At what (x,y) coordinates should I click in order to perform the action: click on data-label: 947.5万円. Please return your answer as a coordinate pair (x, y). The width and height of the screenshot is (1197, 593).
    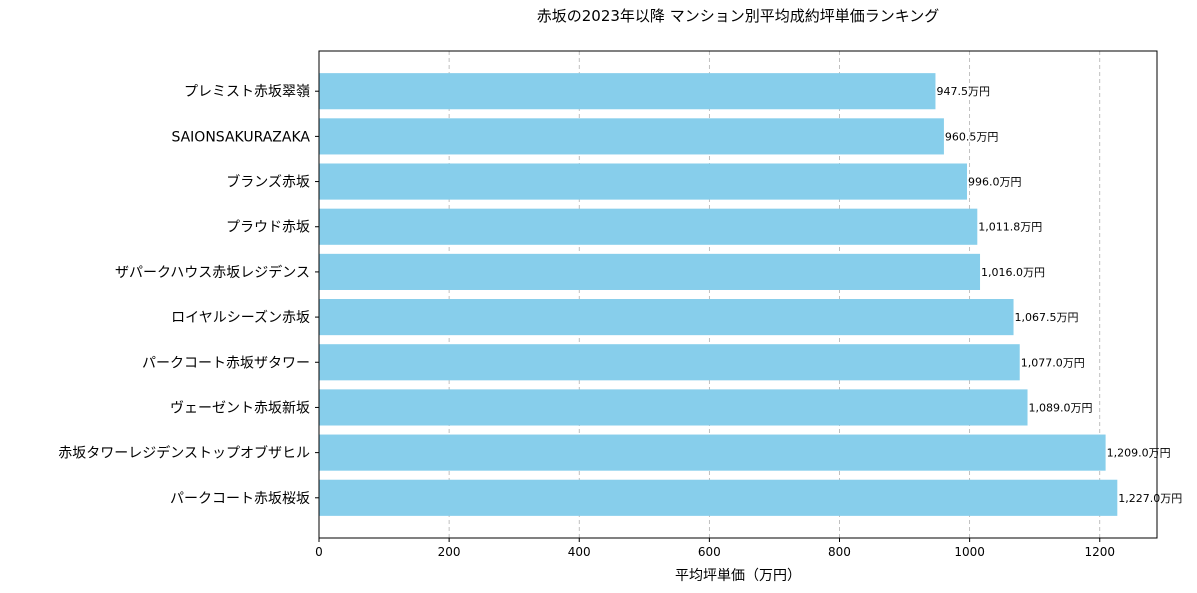
    Looking at the image, I should click on (963, 91).